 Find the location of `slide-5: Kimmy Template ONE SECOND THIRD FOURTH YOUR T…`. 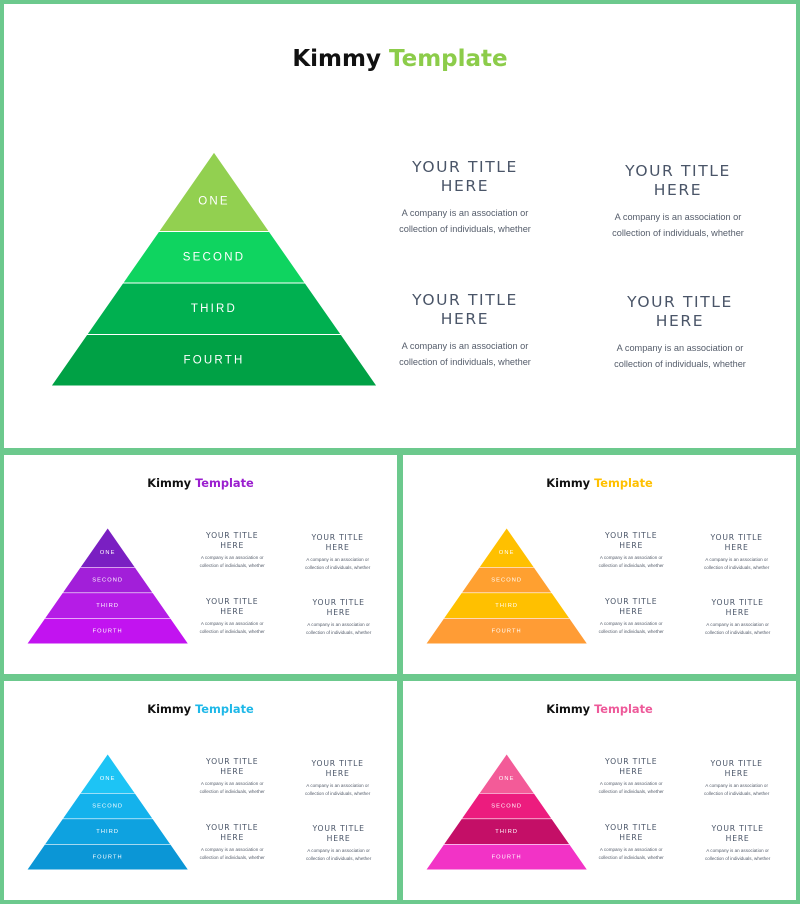

slide-5: Kimmy Template ONE SECOND THIRD FOURTH YOUR T… is located at coordinates (599, 790).